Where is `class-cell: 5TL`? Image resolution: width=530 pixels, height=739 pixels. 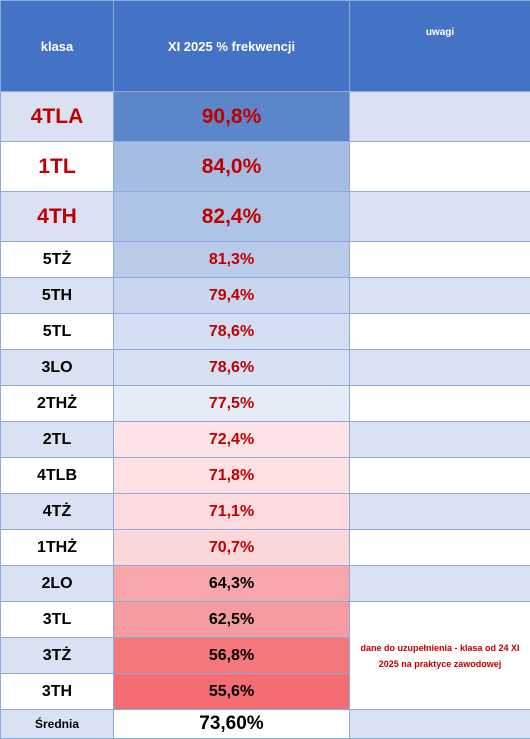
class-cell: 5TL is located at coordinates (57, 332).